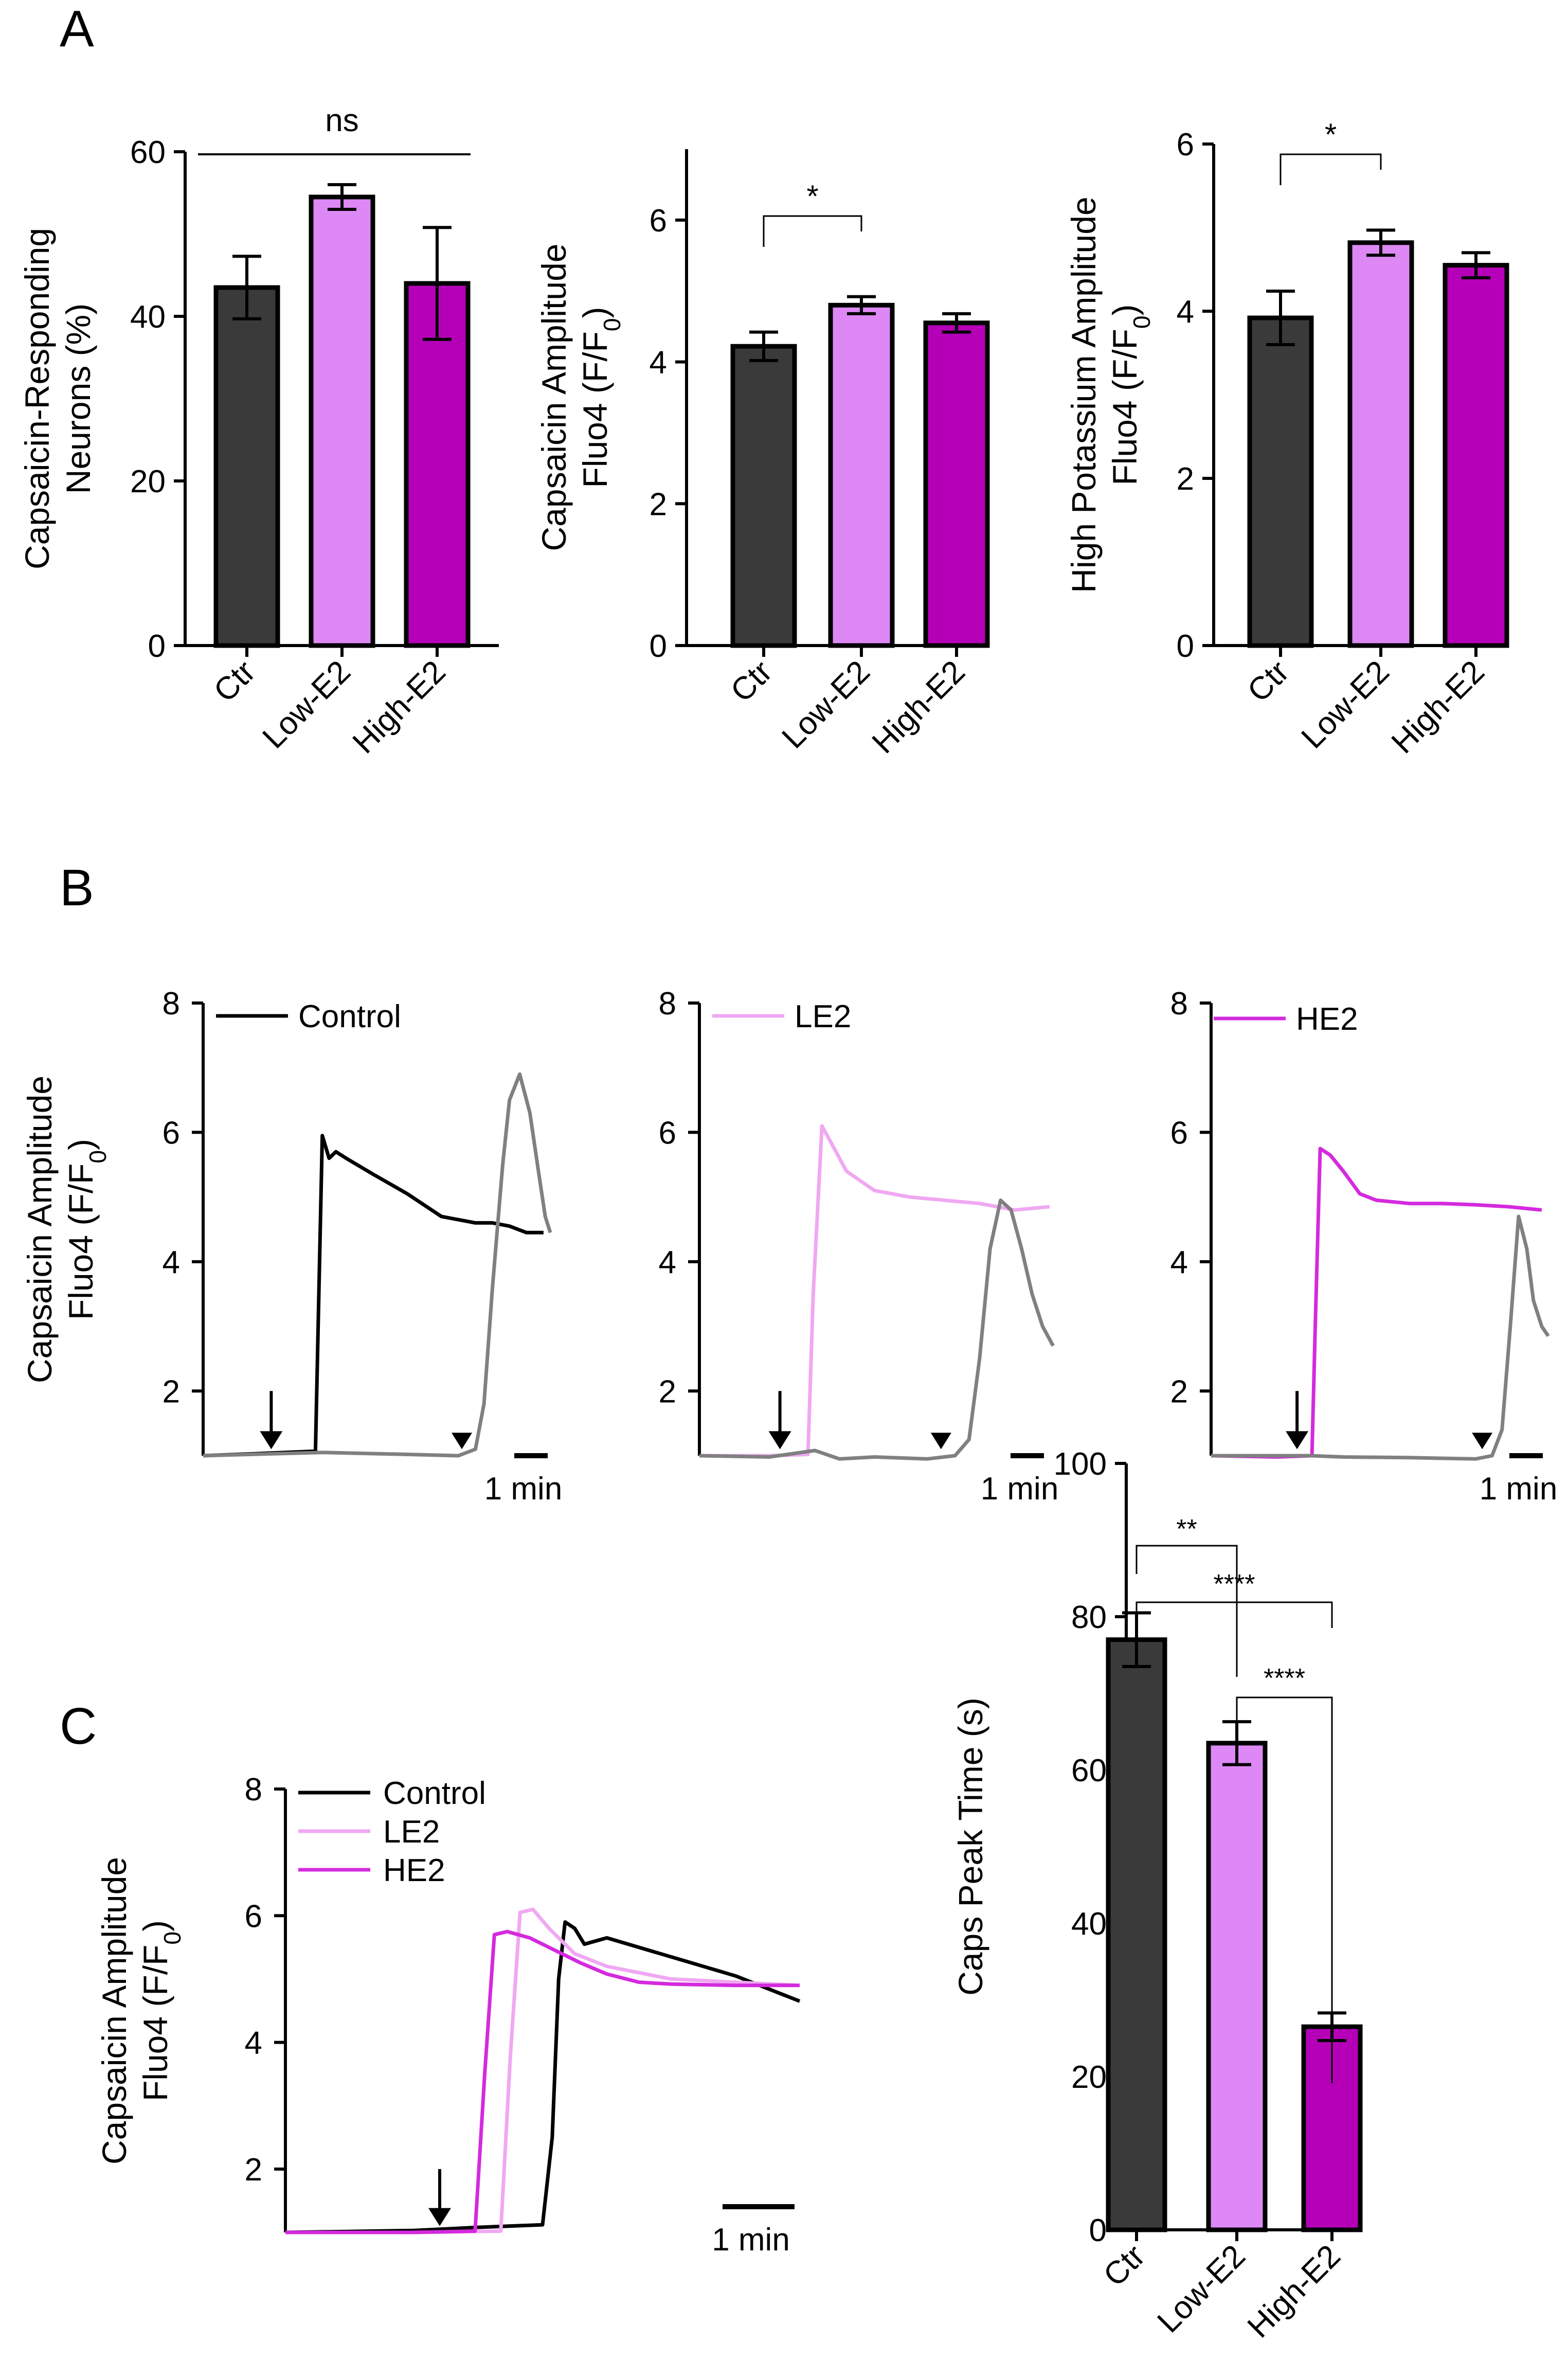 This screenshot has height=2379, width=1568. What do you see at coordinates (1089, 1617) in the screenshot?
I see `y-tick-label: 80` at bounding box center [1089, 1617].